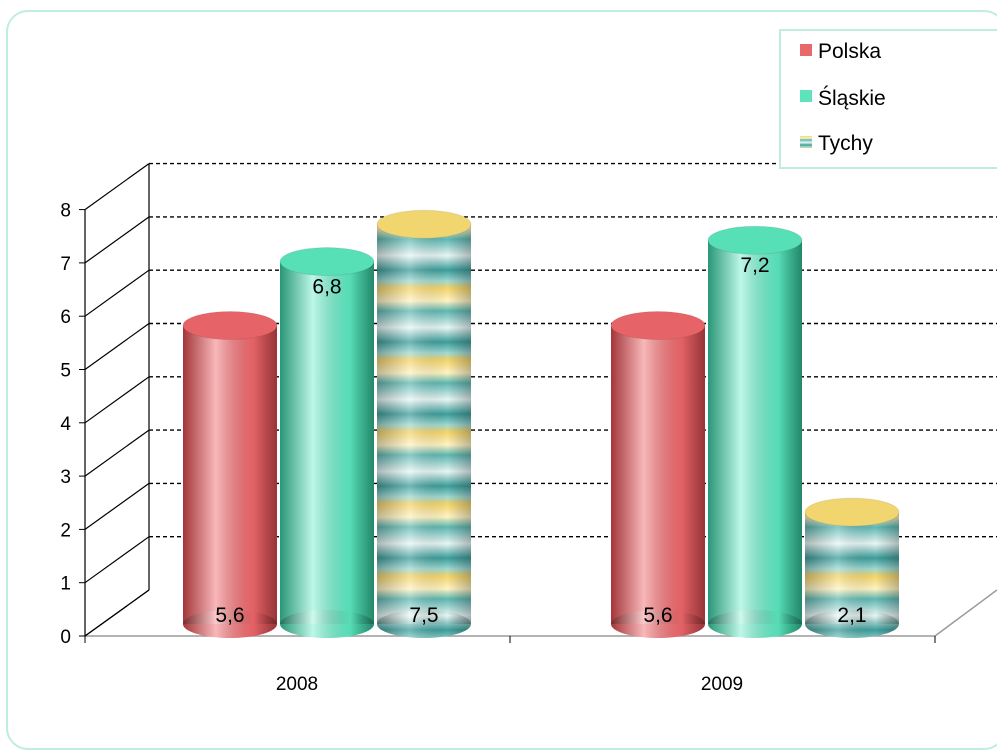 This screenshot has height=750, width=997. Describe the element at coordinates (845, 143) in the screenshot. I see `legend-label: Tychy` at that location.